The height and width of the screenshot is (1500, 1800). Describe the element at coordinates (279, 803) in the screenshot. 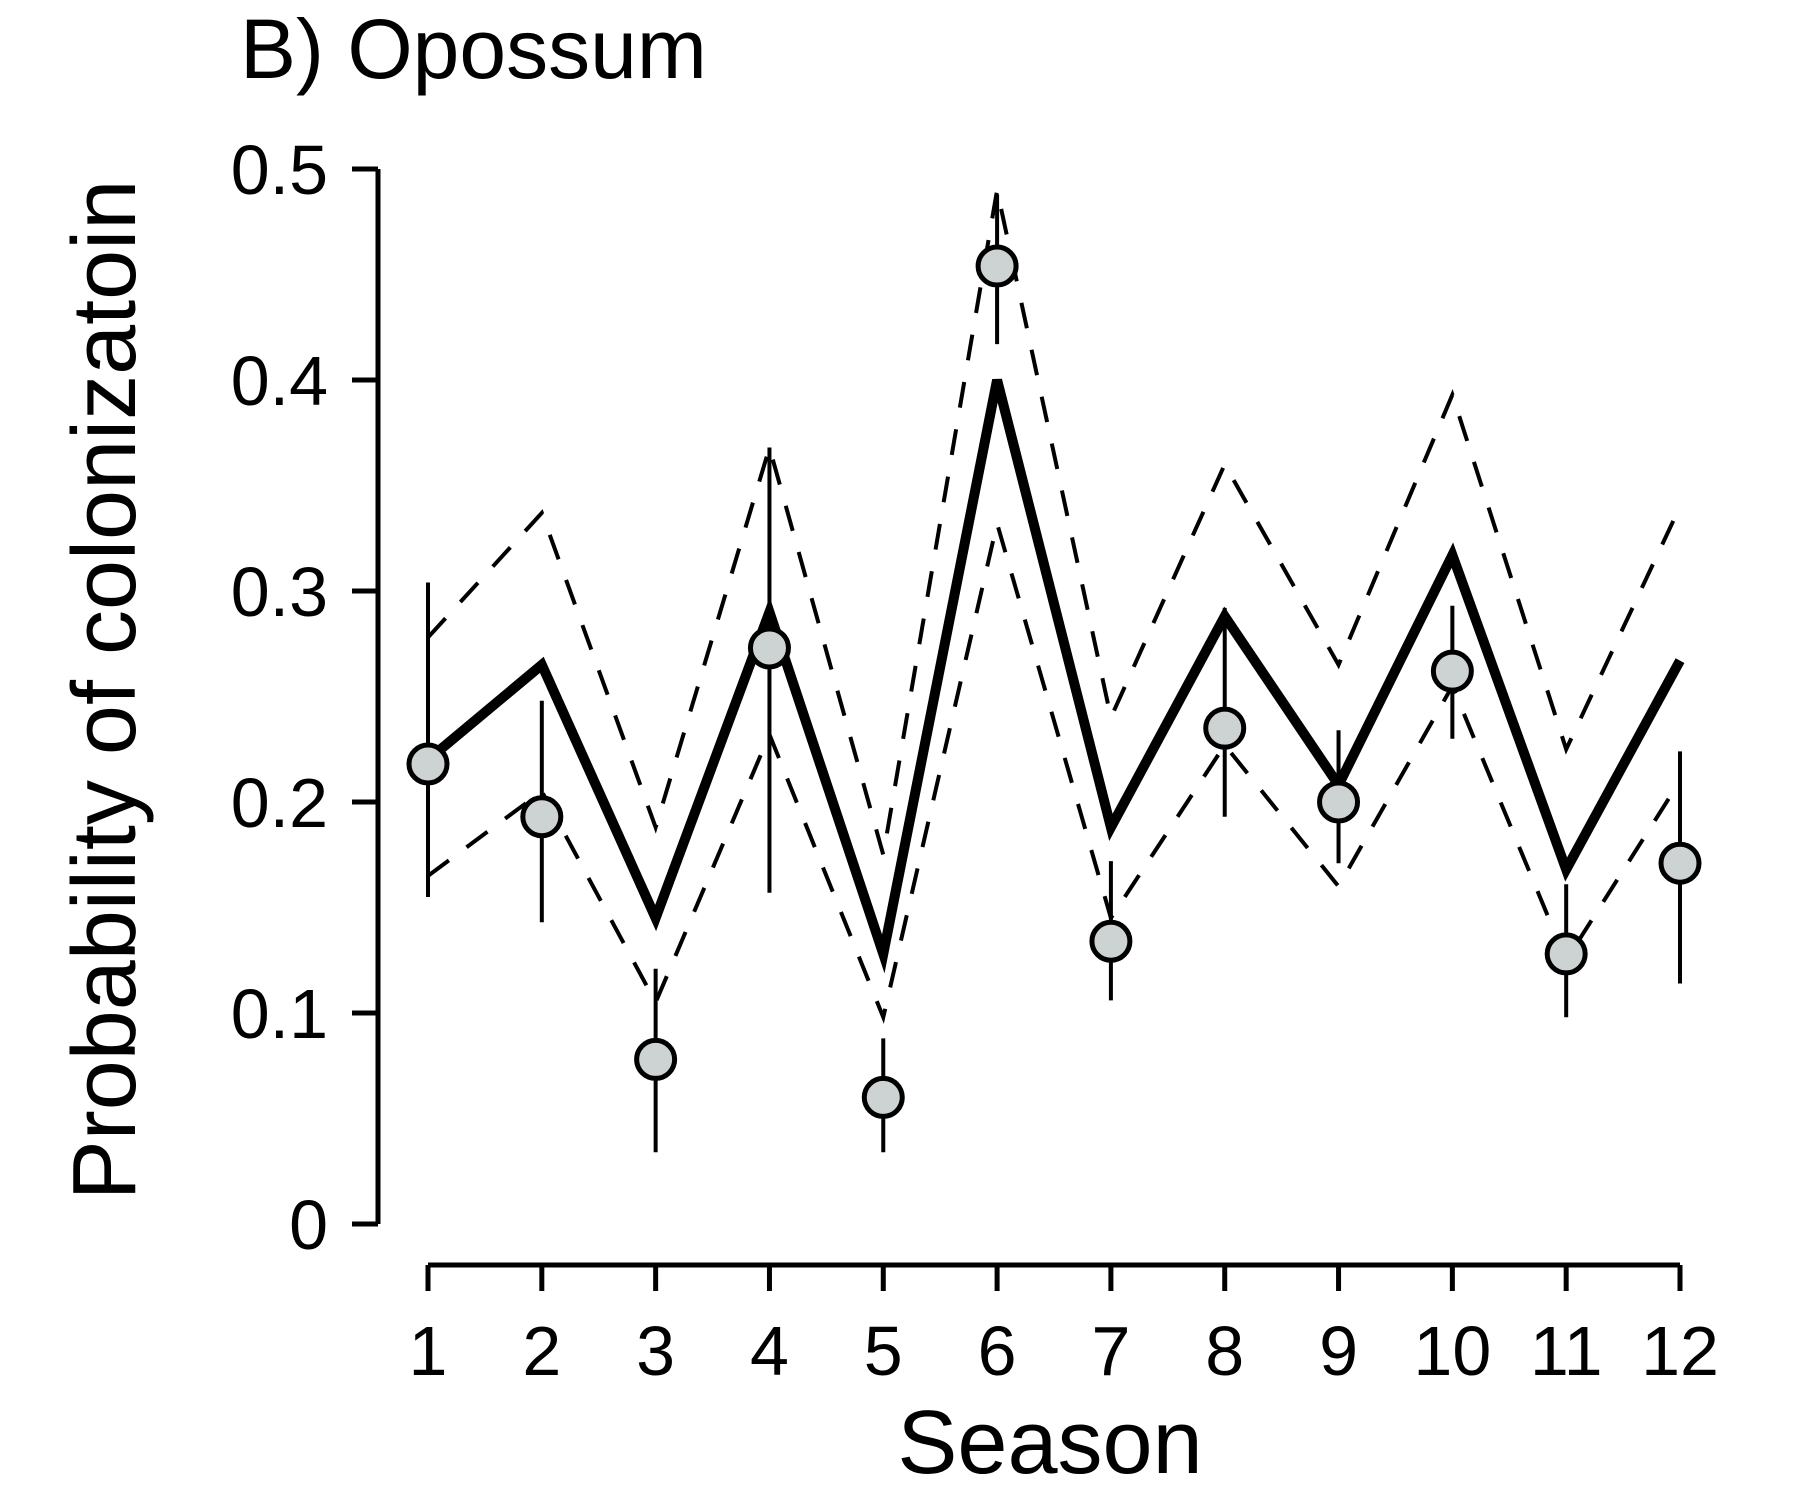

I see `y-tick-label: 0.2` at that location.